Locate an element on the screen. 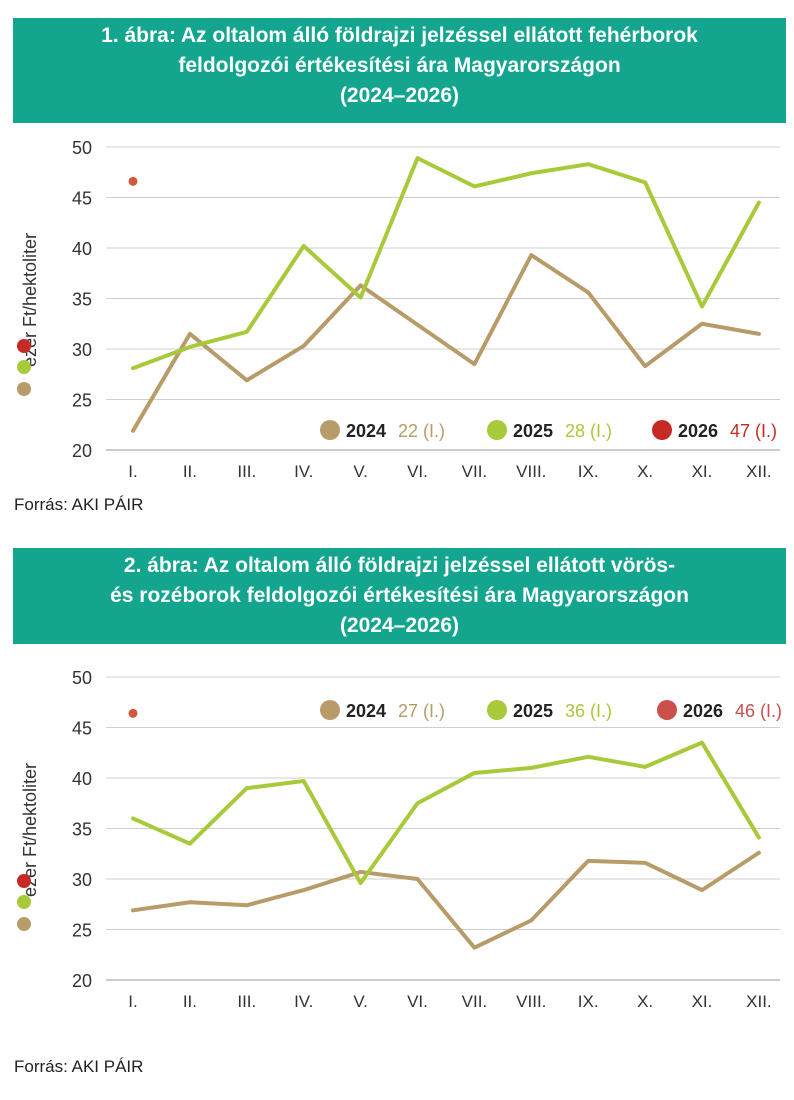 The height and width of the screenshot is (1100, 794). x-tick-label: I. is located at coordinates (132, 1001).